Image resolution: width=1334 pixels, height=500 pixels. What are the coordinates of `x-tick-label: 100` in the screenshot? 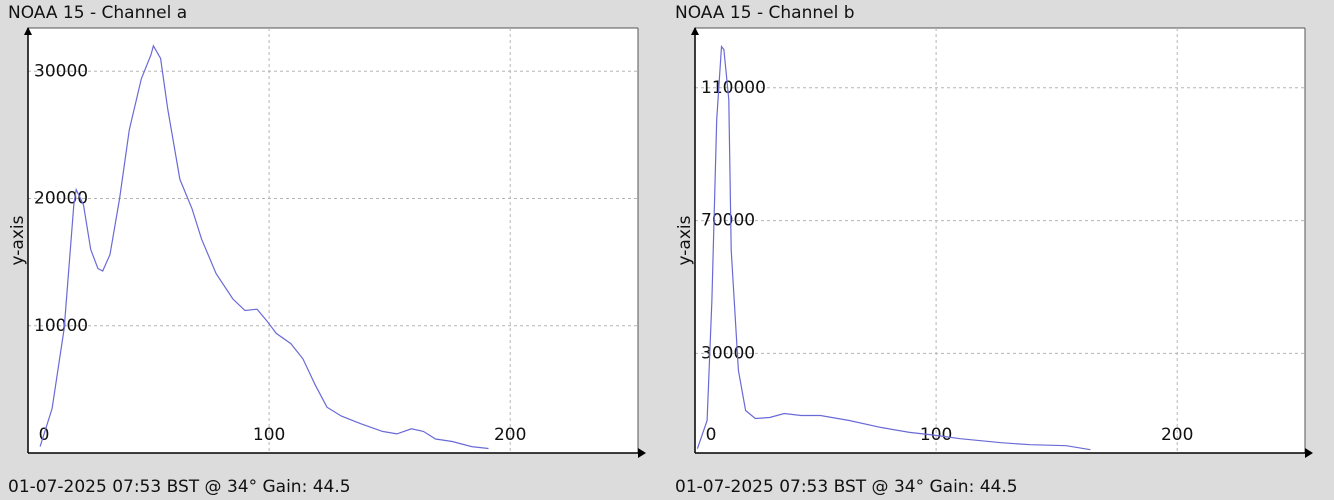 It's located at (269, 435).